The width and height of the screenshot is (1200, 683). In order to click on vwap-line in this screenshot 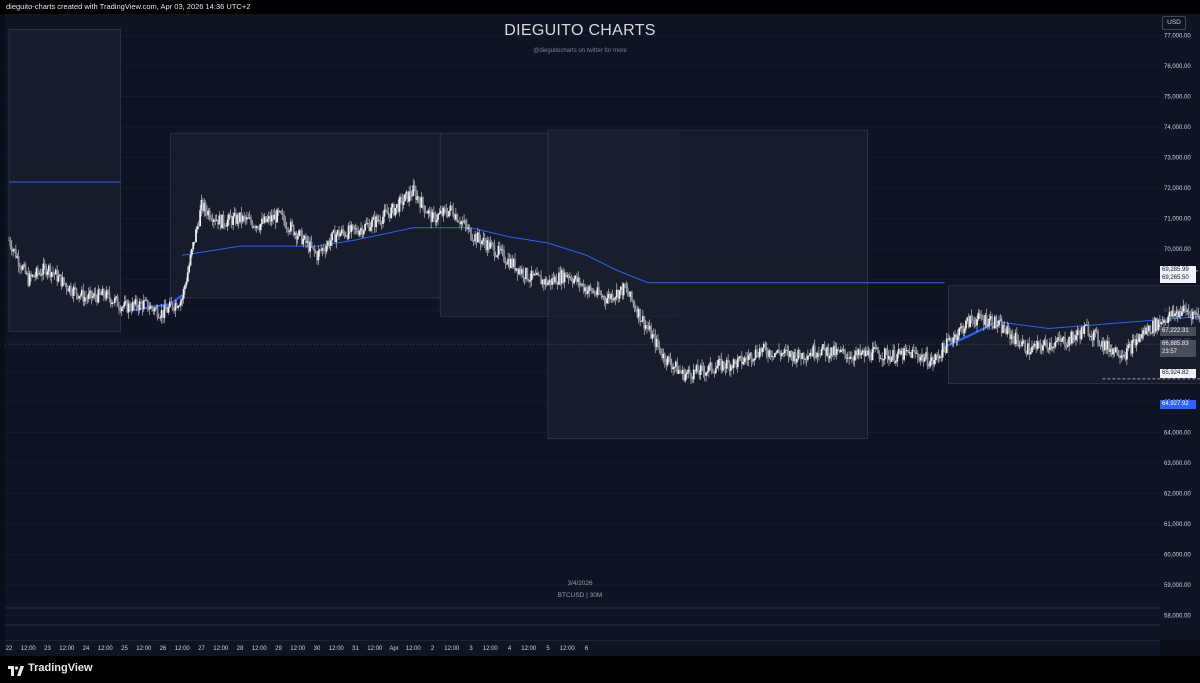, I will do `click(1101, 323)`.